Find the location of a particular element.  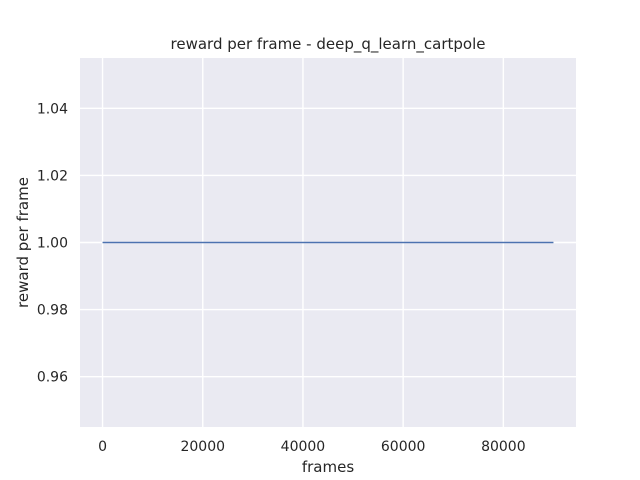

x-tick-label: 80000 is located at coordinates (503, 447).